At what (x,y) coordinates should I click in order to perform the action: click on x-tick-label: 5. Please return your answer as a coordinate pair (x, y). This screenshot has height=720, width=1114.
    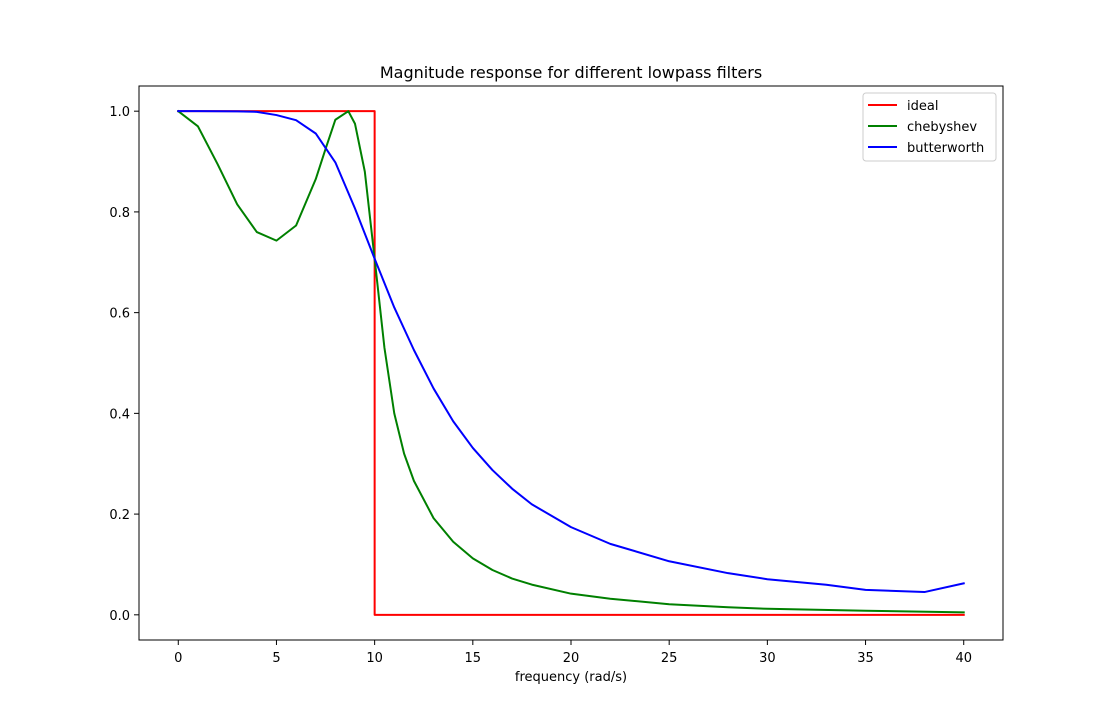
    Looking at the image, I should click on (276, 658).